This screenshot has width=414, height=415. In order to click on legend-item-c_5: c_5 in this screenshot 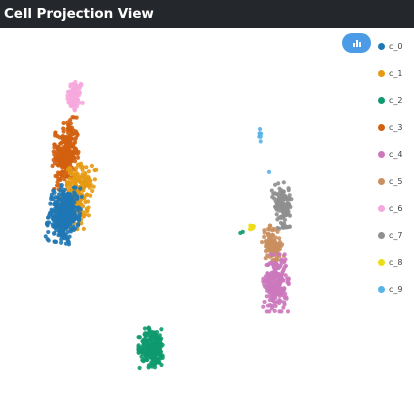, I will do `click(390, 181)`.